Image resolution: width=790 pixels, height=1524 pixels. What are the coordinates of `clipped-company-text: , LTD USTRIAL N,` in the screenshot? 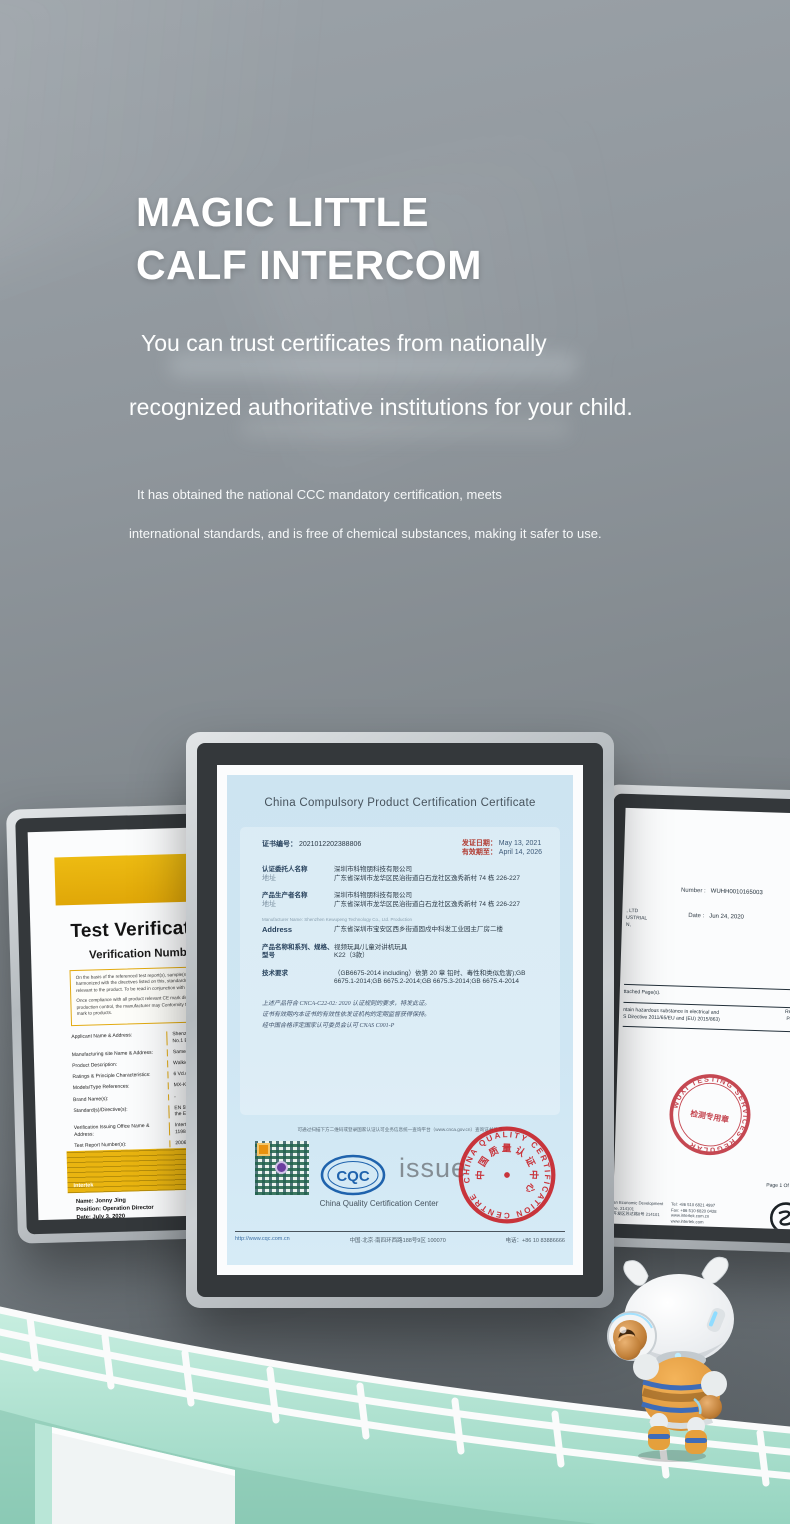 It's located at (637, 919).